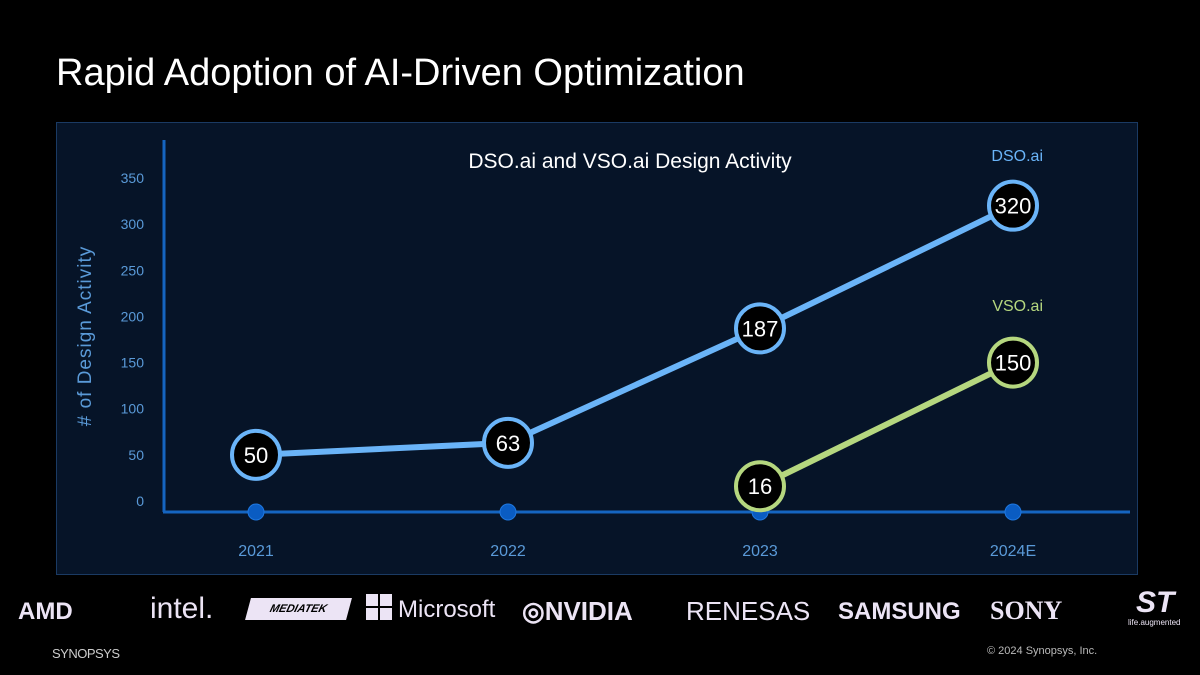 The height and width of the screenshot is (675, 1200). I want to click on x-tick-label: 2021, so click(256, 551).